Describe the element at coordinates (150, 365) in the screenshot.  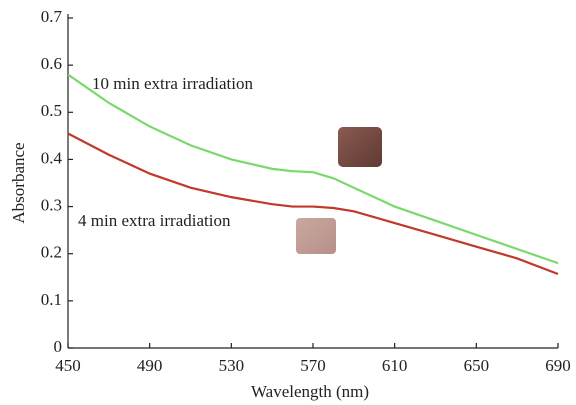
I see `x-tick-label: 490` at that location.